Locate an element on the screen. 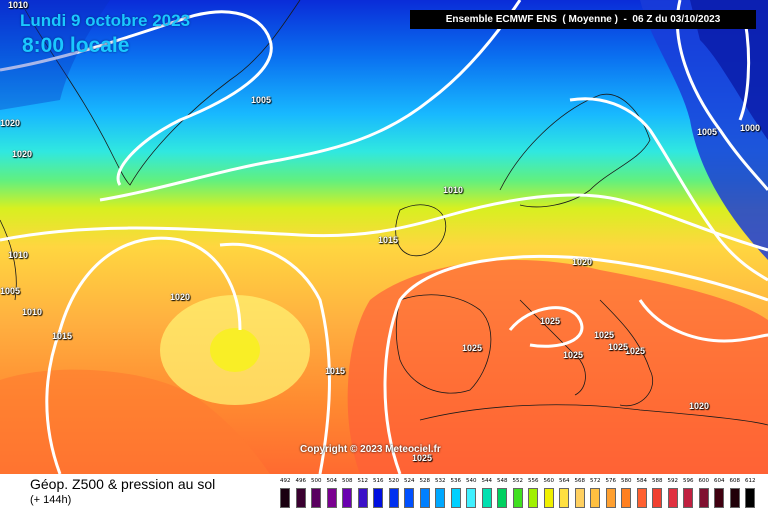 The width and height of the screenshot is (768, 512). legend-label: 548 is located at coordinates (502, 481).